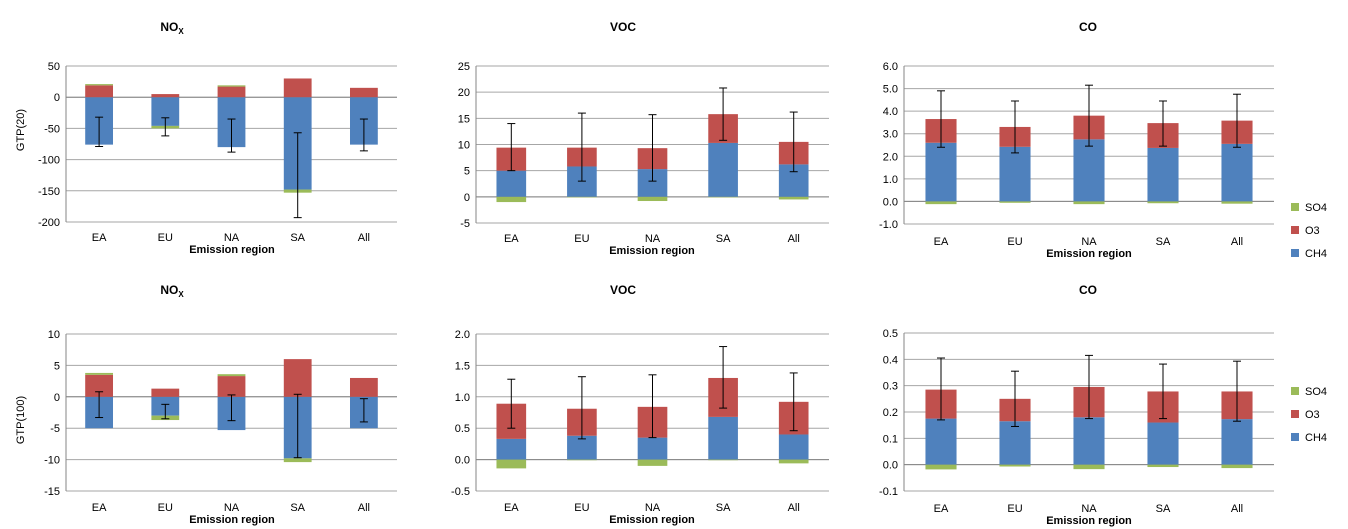 This screenshot has width=1348, height=529. What do you see at coordinates (1316, 254) in the screenshot?
I see `legend-label: CH4` at bounding box center [1316, 254].